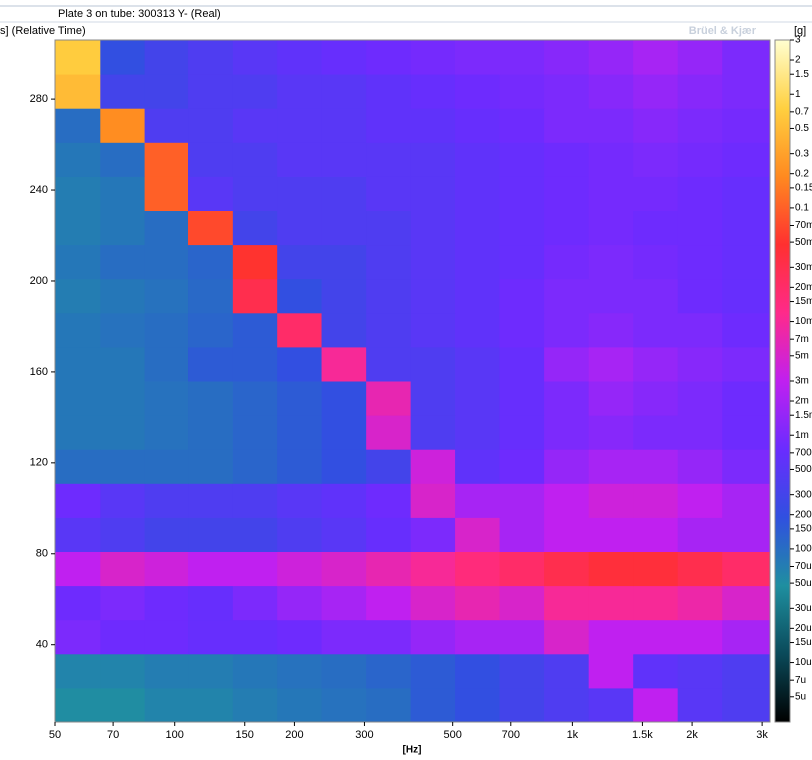 The height and width of the screenshot is (760, 812). Describe the element at coordinates (802, 381) in the screenshot. I see `colorbar-tick-label: 3m` at that location.